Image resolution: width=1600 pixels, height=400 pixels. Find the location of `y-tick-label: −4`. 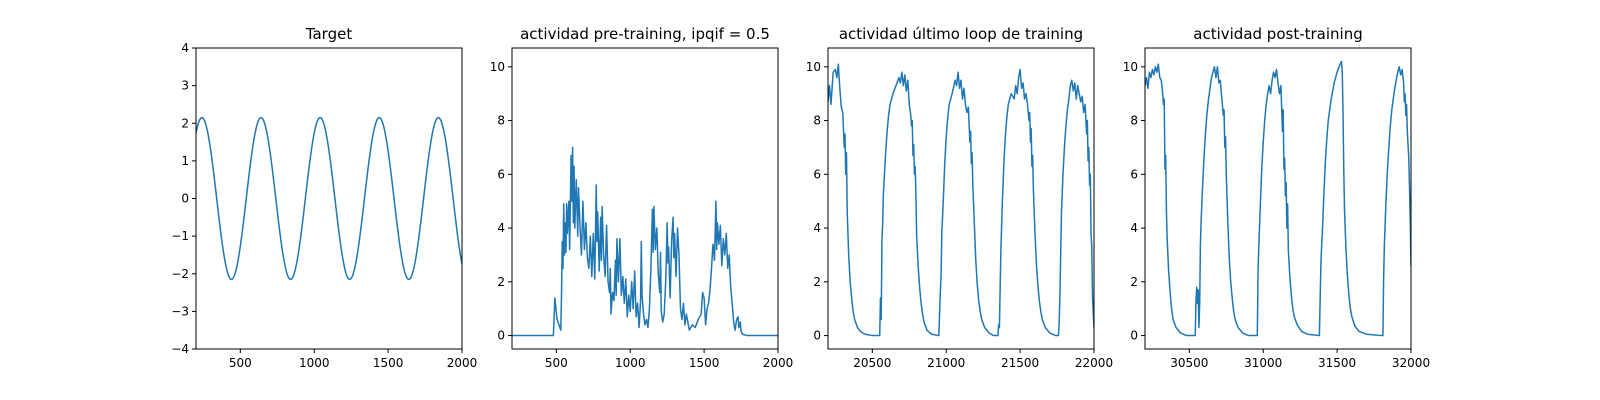

y-tick-label: −4 is located at coordinates (180, 349).